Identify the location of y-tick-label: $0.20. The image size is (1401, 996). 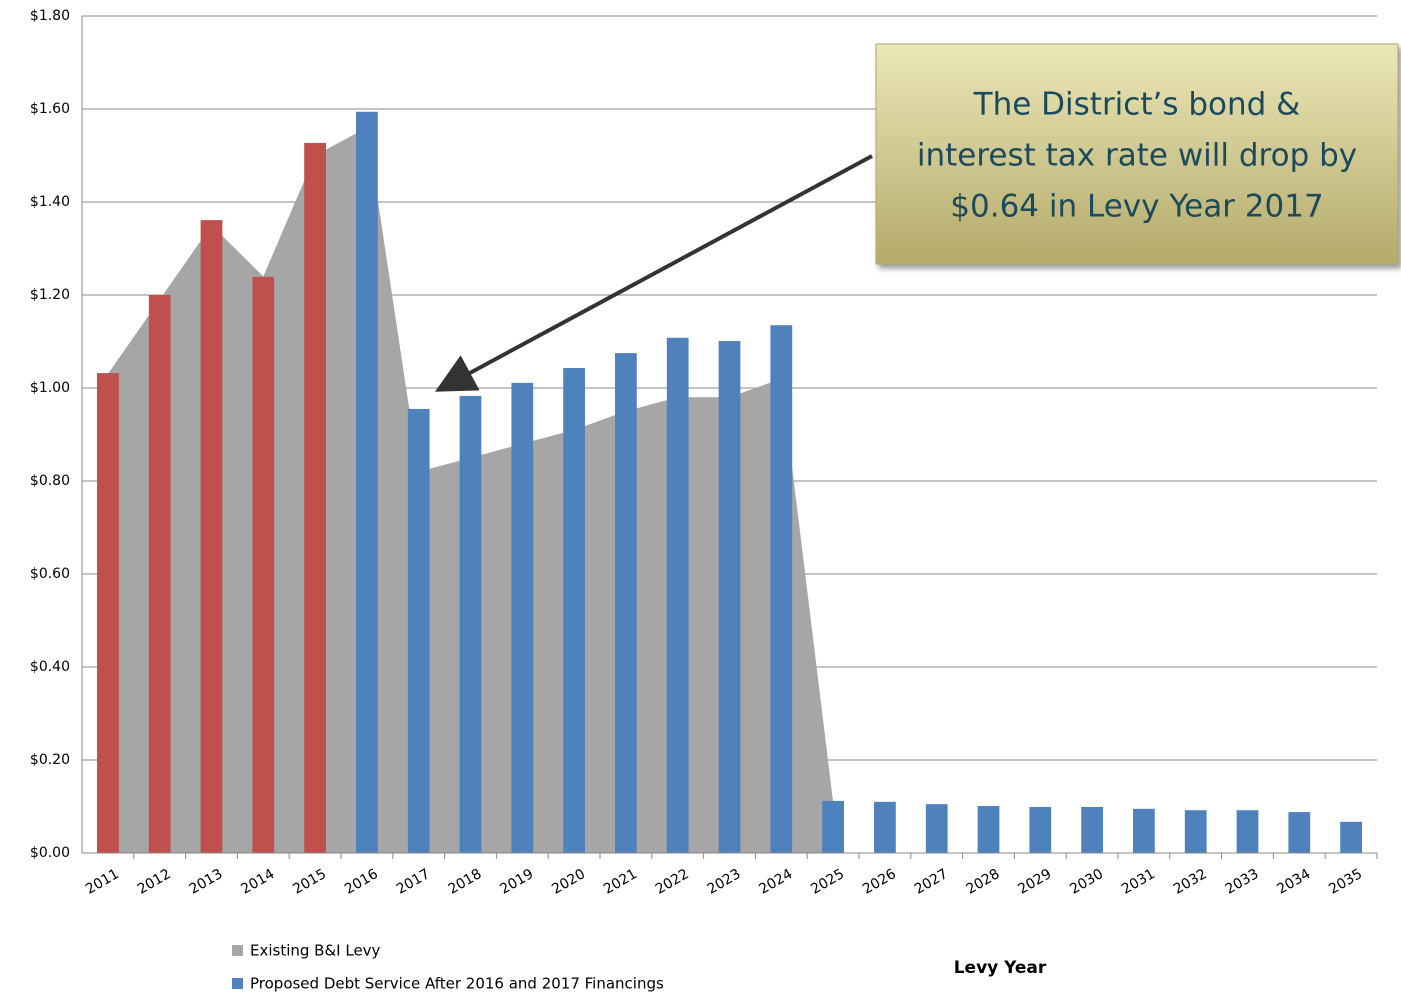
(50, 760).